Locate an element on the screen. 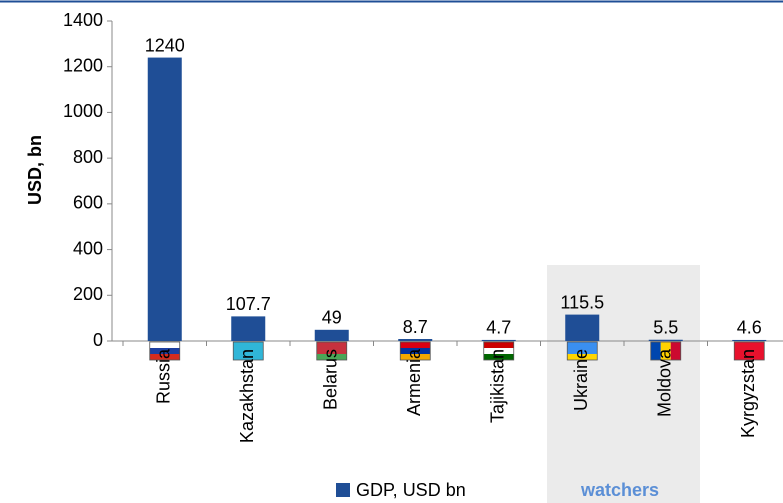 The image size is (783, 503). x-tick-label: Ukraine is located at coordinates (581, 380).